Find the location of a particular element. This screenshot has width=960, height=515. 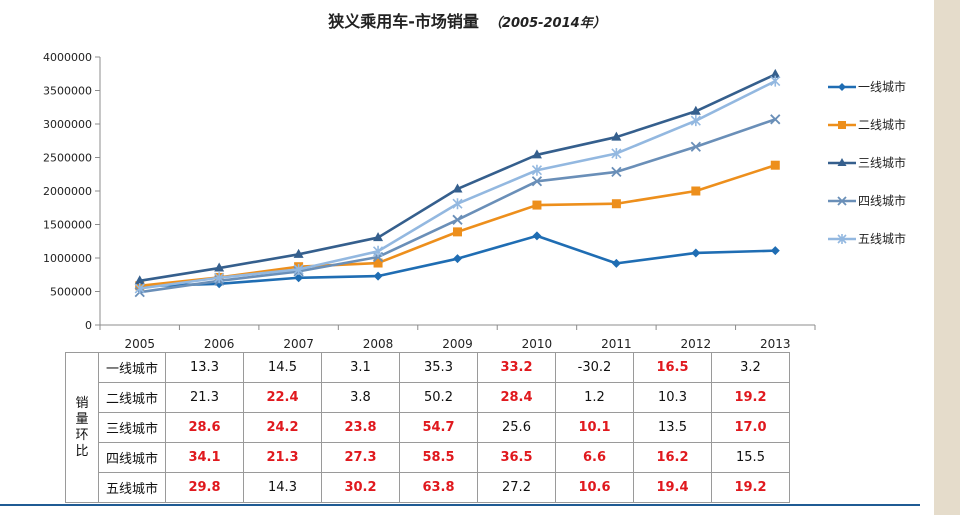

table-cell: 54.7 is located at coordinates (438, 427).